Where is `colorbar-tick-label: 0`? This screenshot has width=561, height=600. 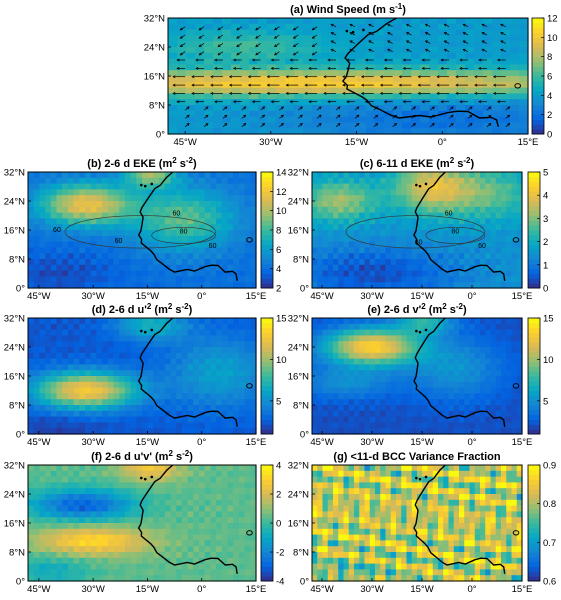 colorbar-tick-label: 0 is located at coordinates (545, 289).